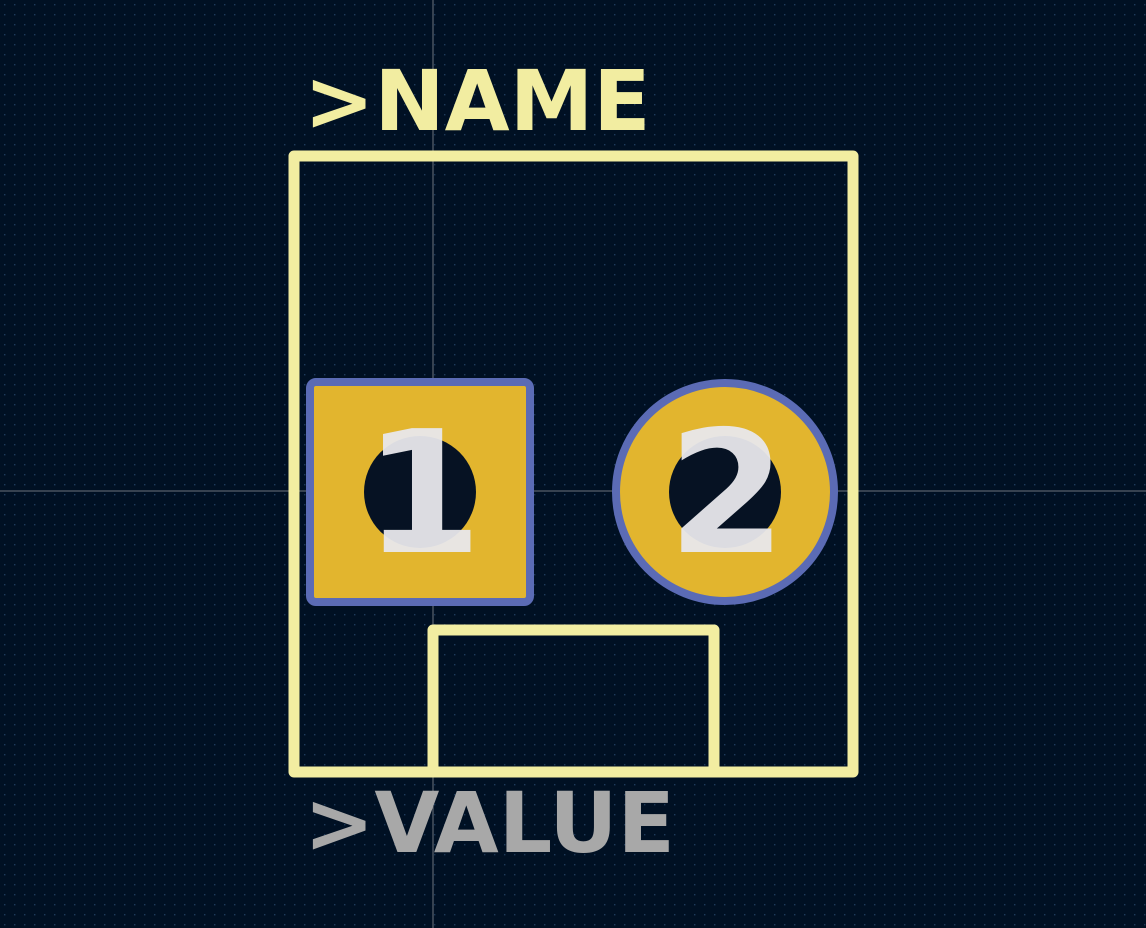  I want to click on pad-2: 2, so click(725, 492).